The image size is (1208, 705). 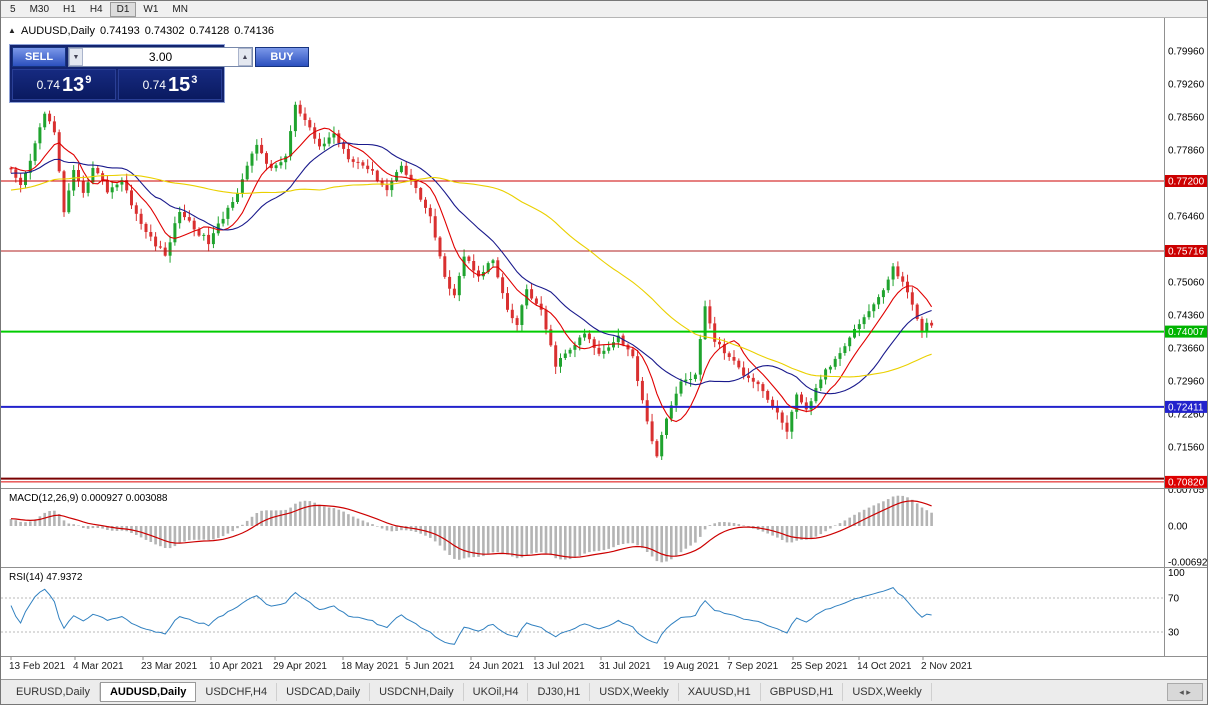 I want to click on price-badge-label: 0.75716, so click(x=1186, y=252).